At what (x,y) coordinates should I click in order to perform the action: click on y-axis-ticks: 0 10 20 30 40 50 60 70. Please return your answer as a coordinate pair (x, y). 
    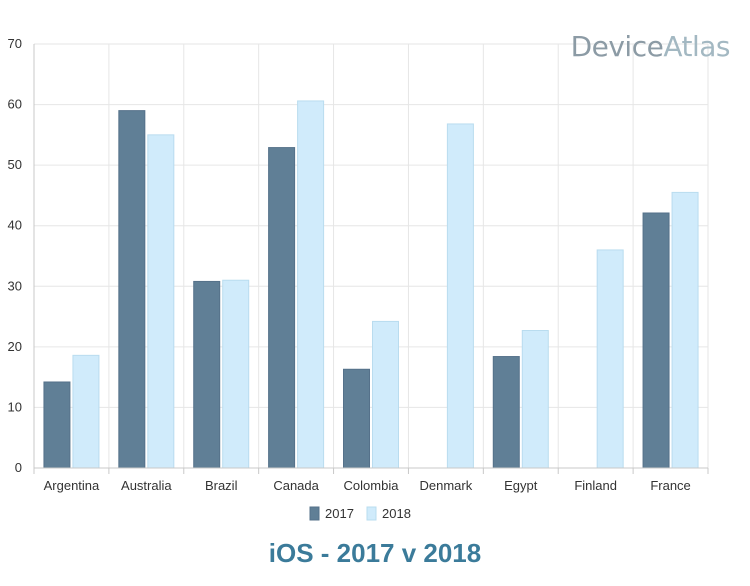
    Looking at the image, I should click on (15, 255).